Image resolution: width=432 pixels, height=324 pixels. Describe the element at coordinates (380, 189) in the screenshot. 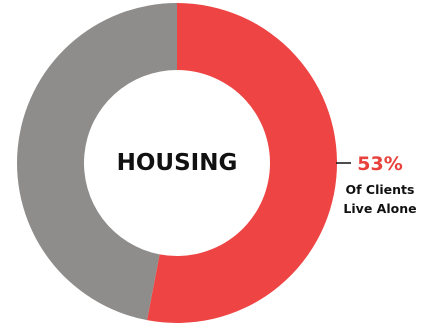

I see `annotation-line-1: Of Clients` at that location.